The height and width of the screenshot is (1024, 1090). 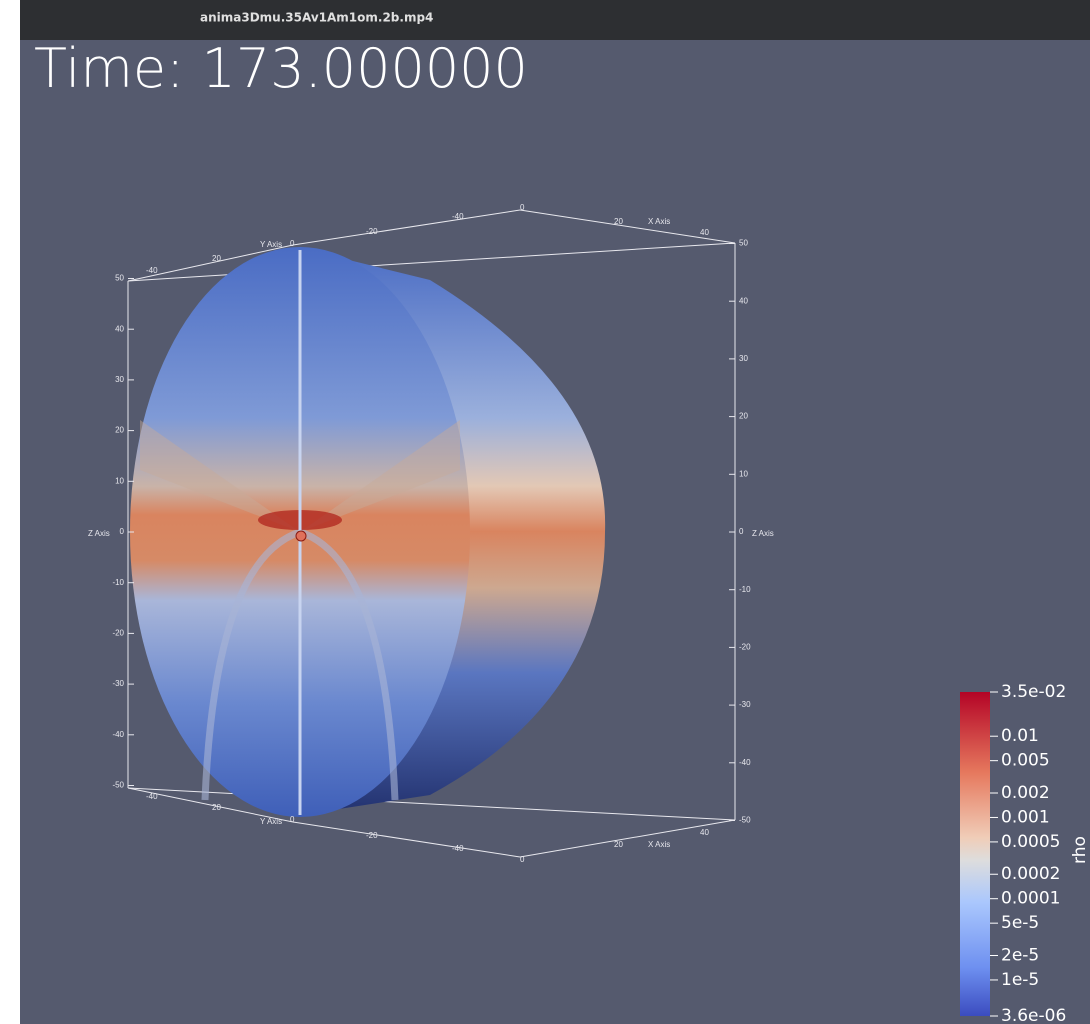 What do you see at coordinates (1030, 899) in the screenshot?
I see `colorbar-tick-label: 0.0001` at bounding box center [1030, 899].